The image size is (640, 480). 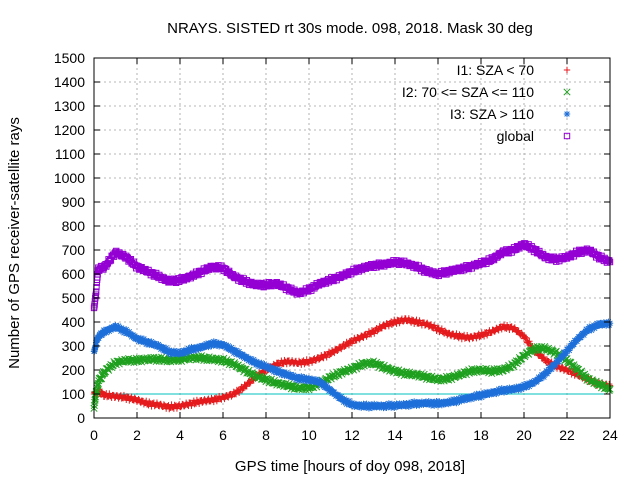 I want to click on y-tick-label: 800, so click(x=74, y=226).